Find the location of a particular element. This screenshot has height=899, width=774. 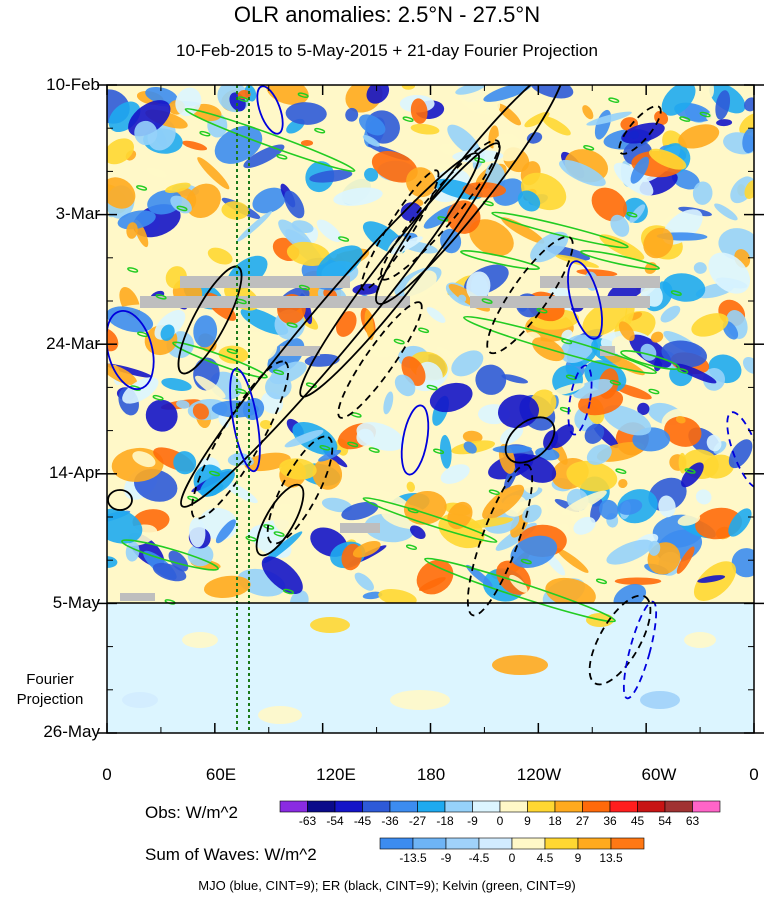

waves-colorbar-tick: -9 is located at coordinates (446, 858).